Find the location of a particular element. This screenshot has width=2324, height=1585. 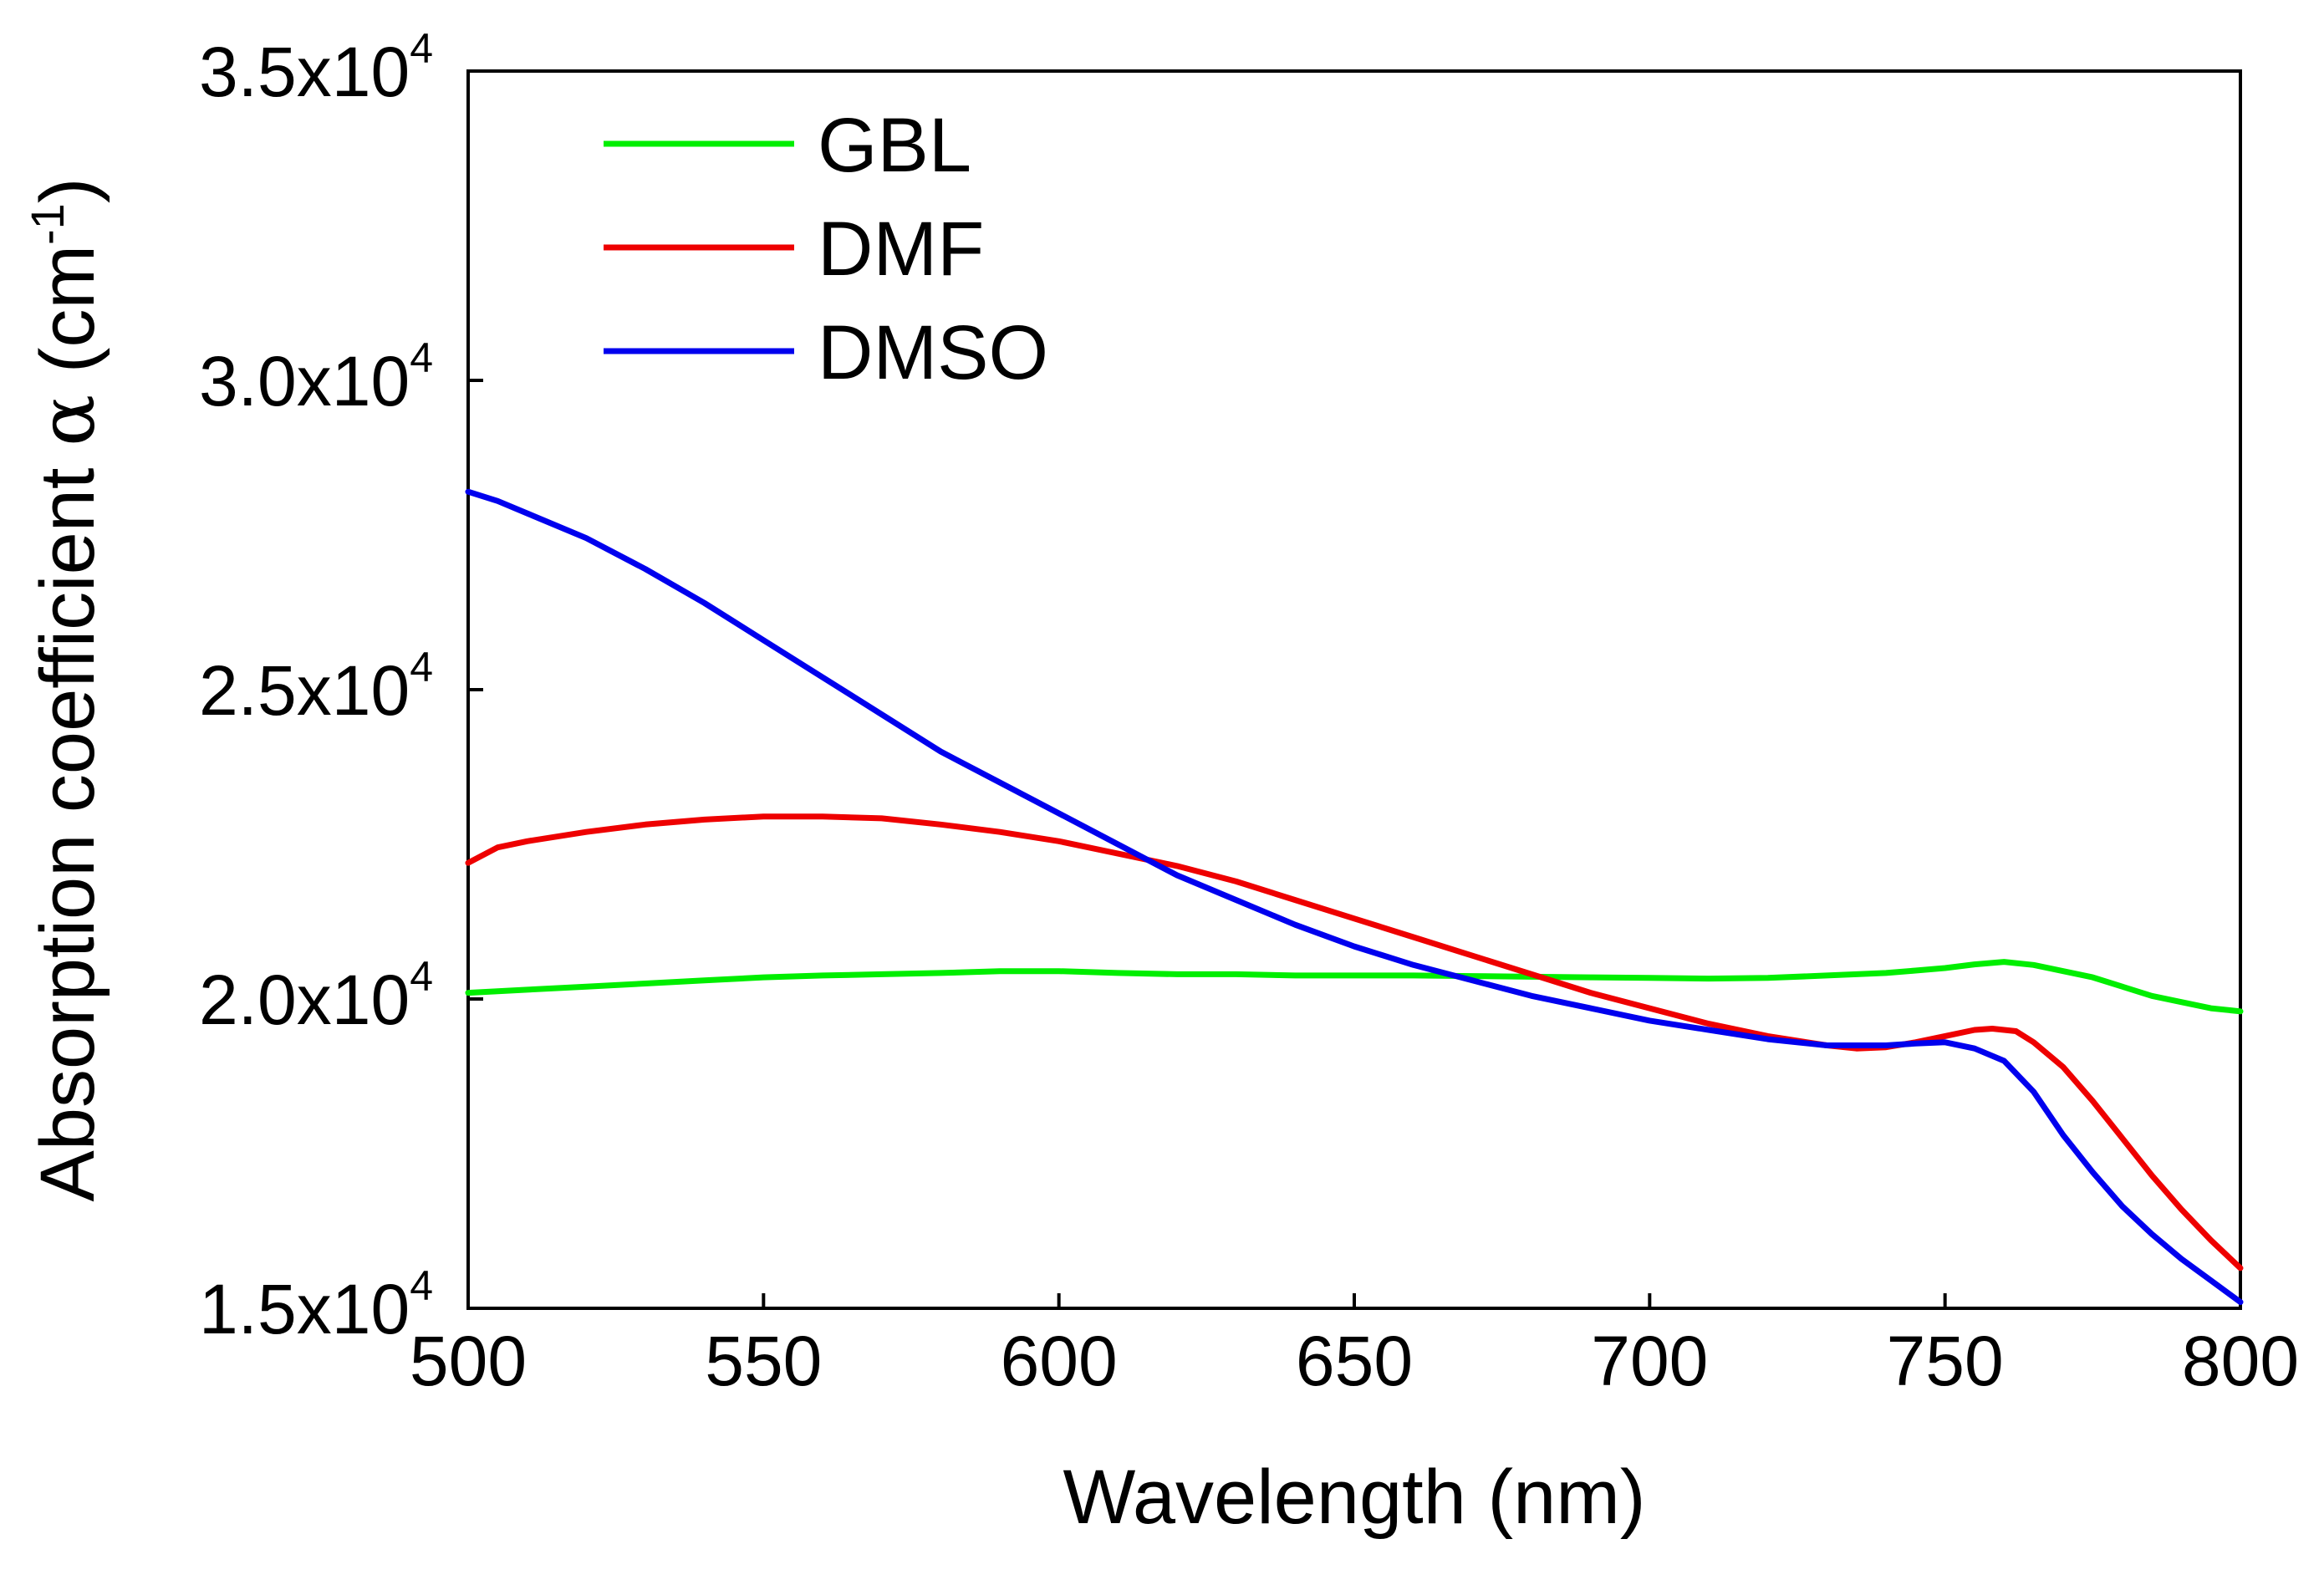

x-tick-label: 550 is located at coordinates (763, 1361).